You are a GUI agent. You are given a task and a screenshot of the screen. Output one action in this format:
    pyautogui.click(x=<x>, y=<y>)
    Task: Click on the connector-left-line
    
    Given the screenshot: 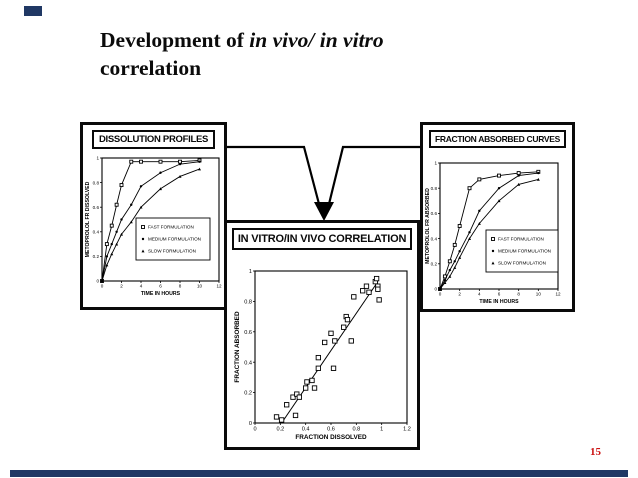 What is the action you would take?
    pyautogui.click(x=274, y=175)
    